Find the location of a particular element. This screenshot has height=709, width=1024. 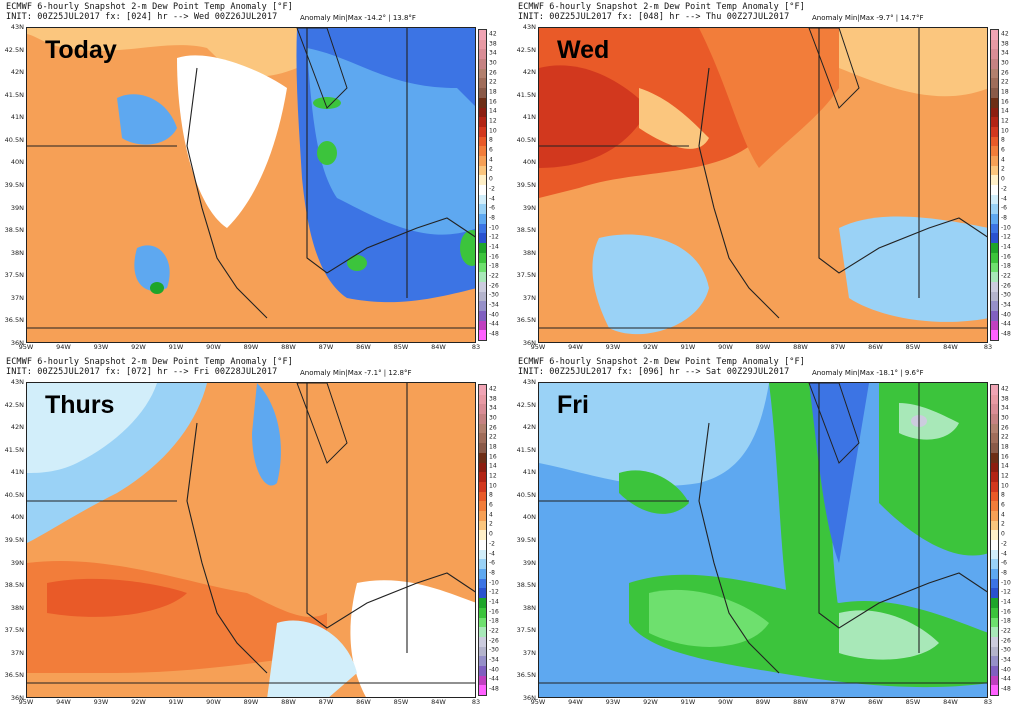

anomaly-patch-green is located at coordinates (357, 263).